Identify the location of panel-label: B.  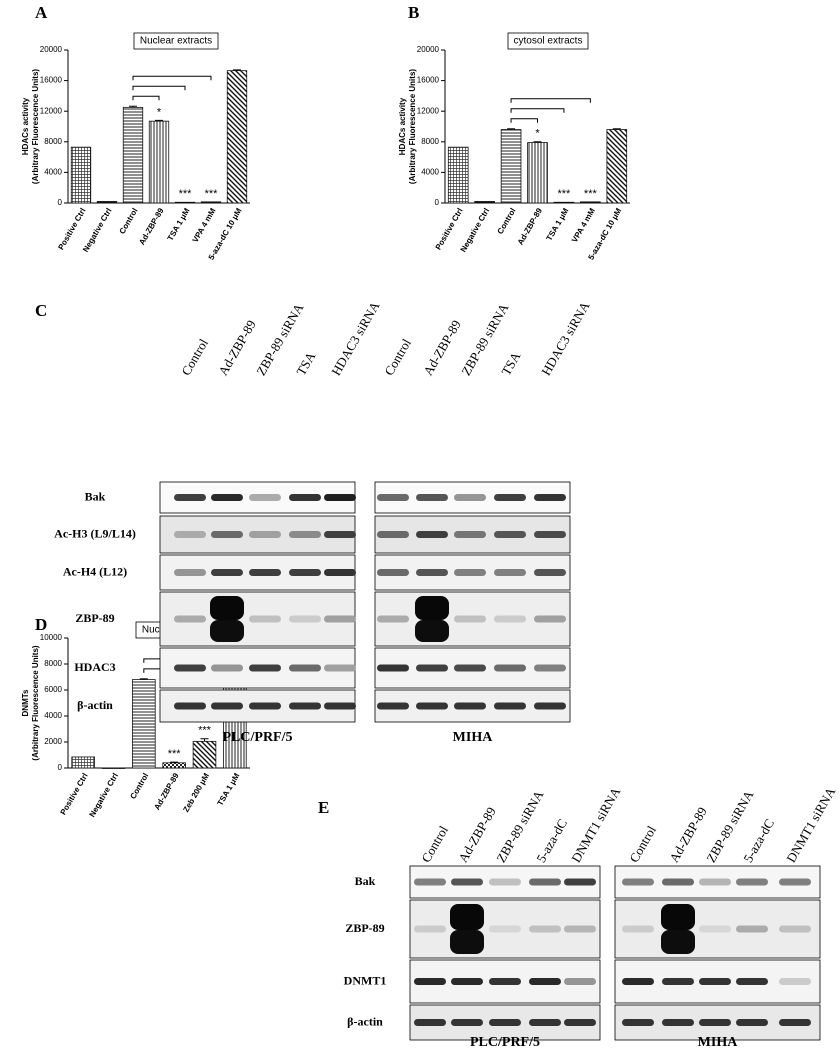
(413, 12).